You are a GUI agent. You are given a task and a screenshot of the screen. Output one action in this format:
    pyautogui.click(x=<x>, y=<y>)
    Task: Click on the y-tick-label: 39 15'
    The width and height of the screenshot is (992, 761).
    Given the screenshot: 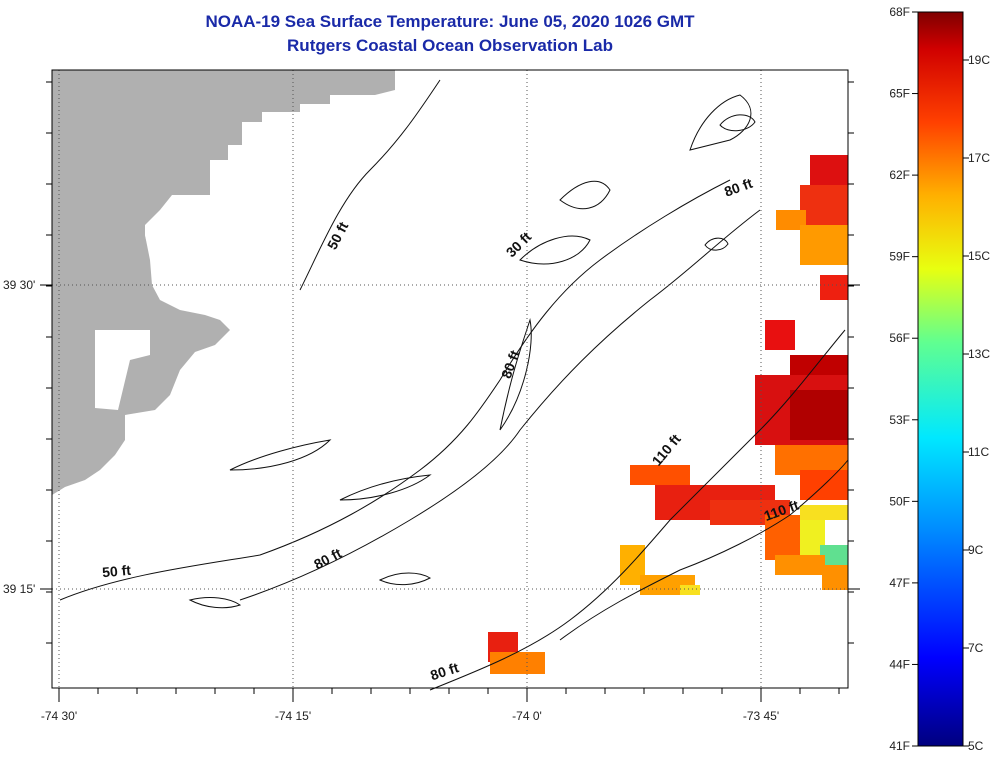 What is the action you would take?
    pyautogui.click(x=19, y=589)
    